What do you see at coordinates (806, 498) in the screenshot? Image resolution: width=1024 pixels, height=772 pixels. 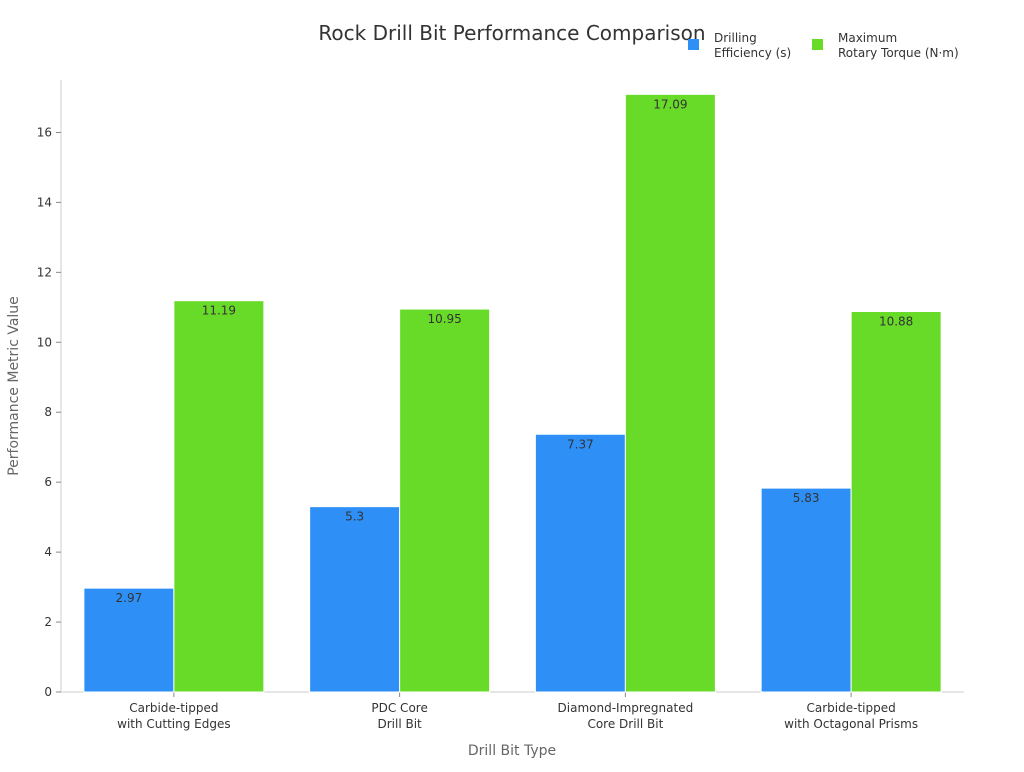 I see `bar-value-label: 5.83` at bounding box center [806, 498].